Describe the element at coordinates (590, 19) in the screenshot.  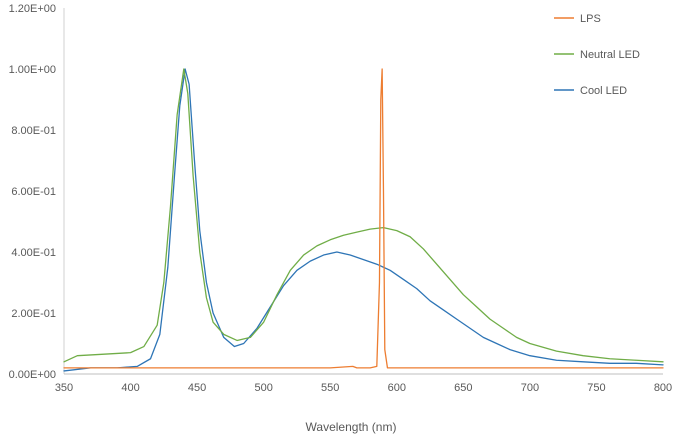
I see `legend-label-lps: LPS` at that location.